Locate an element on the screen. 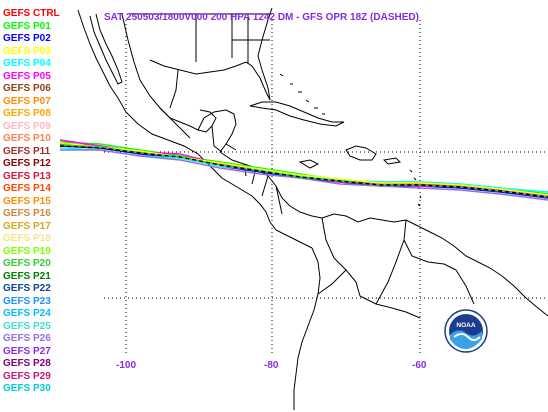 The image size is (548, 412). ensemble-contours is located at coordinates (303, 170).